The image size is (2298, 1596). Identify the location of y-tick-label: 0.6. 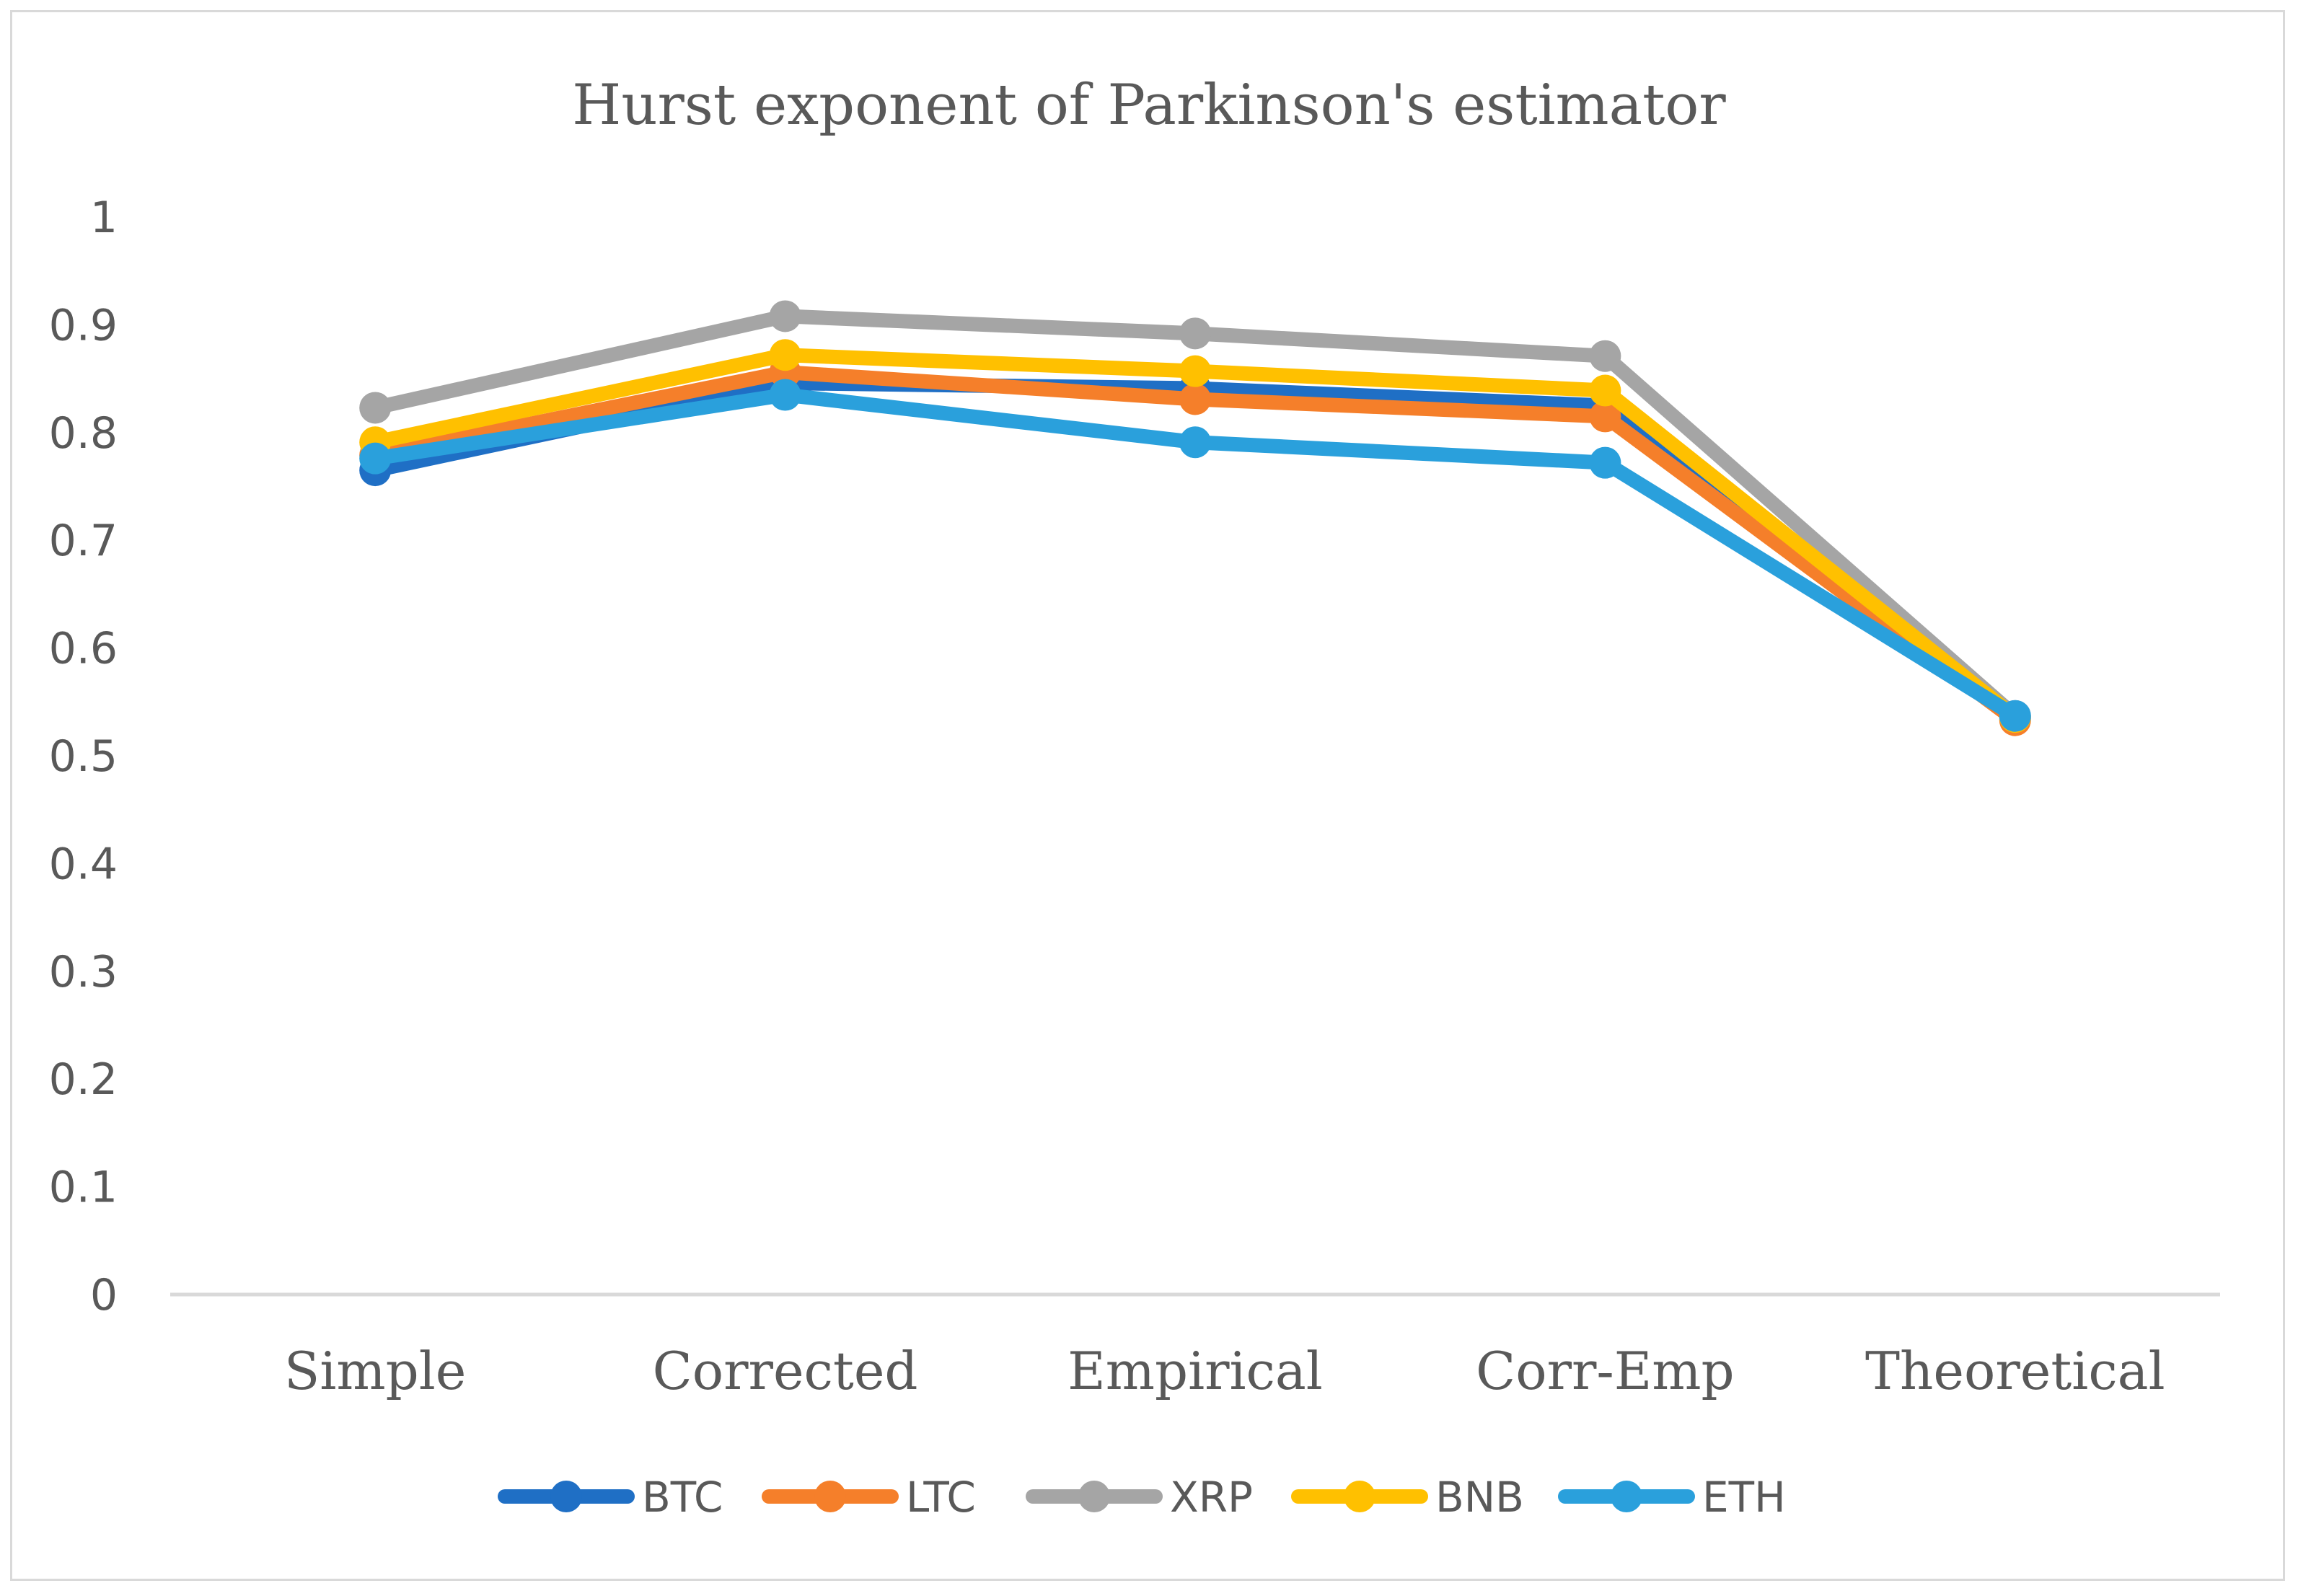
(83, 649).